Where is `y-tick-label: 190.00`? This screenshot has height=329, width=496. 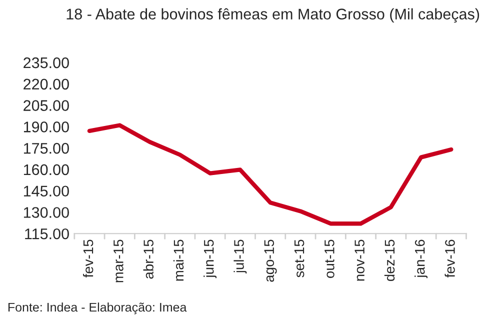 y-tick-label: 190.00 is located at coordinates (46, 127).